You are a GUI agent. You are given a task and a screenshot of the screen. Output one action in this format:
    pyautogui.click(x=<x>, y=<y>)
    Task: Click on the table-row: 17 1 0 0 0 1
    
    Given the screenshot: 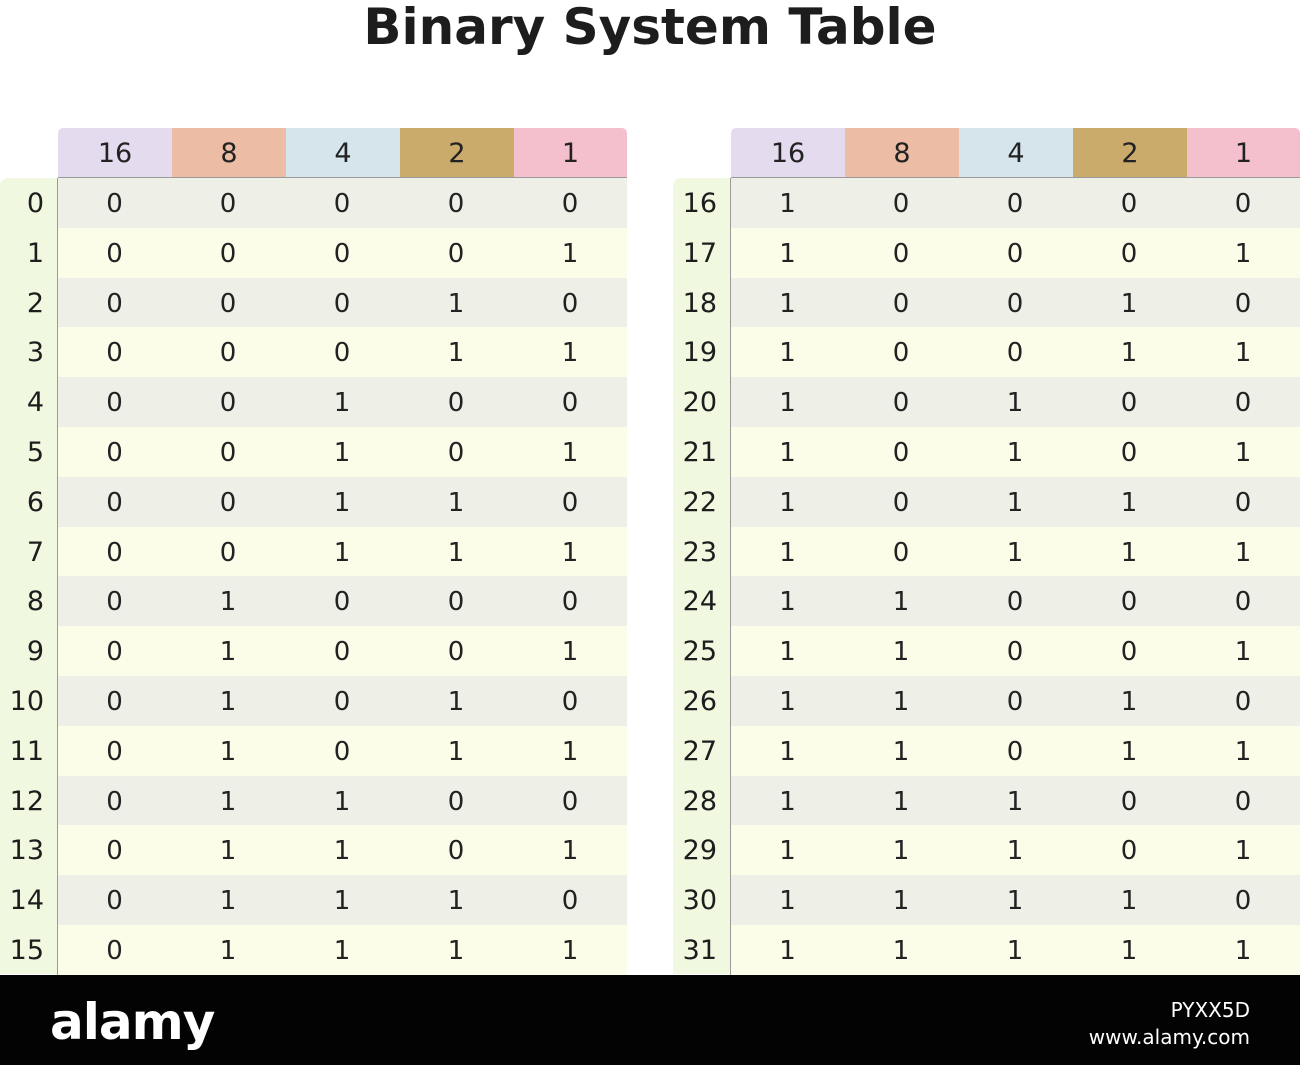 What is the action you would take?
    pyautogui.click(x=986, y=252)
    